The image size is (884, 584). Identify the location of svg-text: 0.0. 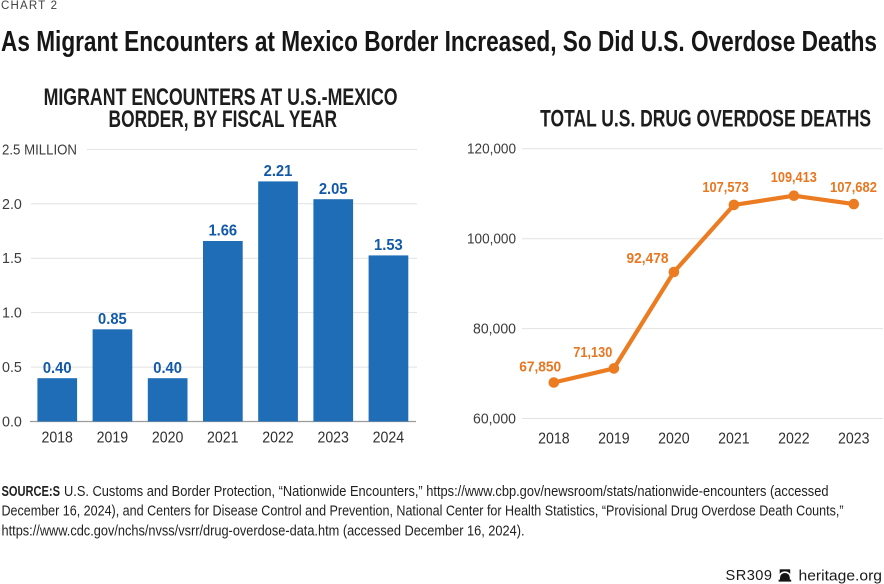
(12, 423).